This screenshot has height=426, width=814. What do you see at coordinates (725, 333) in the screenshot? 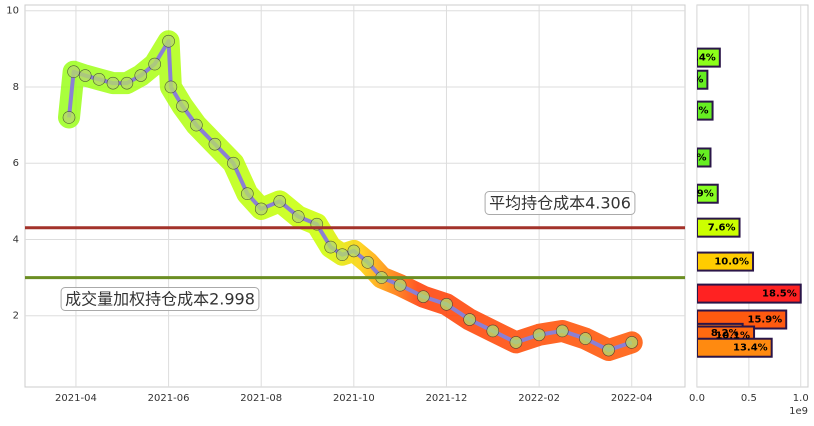
I see `bar-label: 8.2%` at bounding box center [725, 333].